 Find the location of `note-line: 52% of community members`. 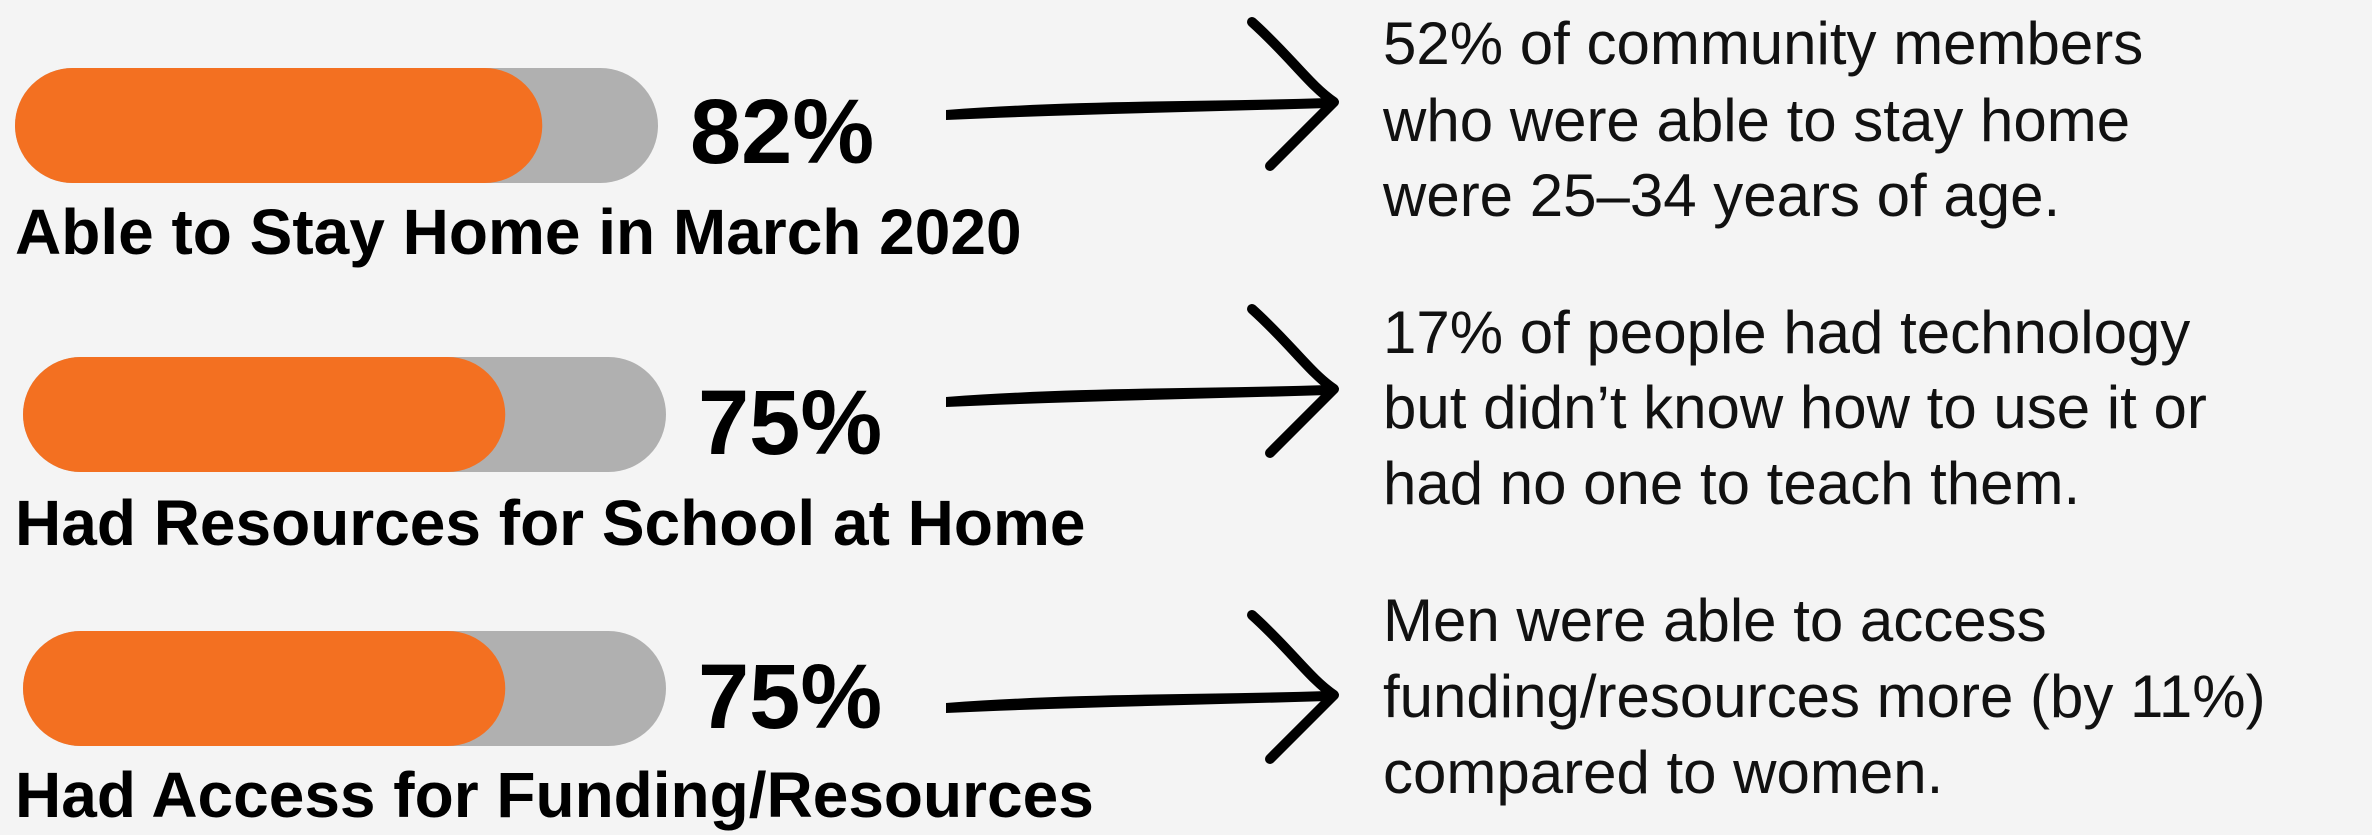

note-line: 52% of community members is located at coordinates (1763, 43).